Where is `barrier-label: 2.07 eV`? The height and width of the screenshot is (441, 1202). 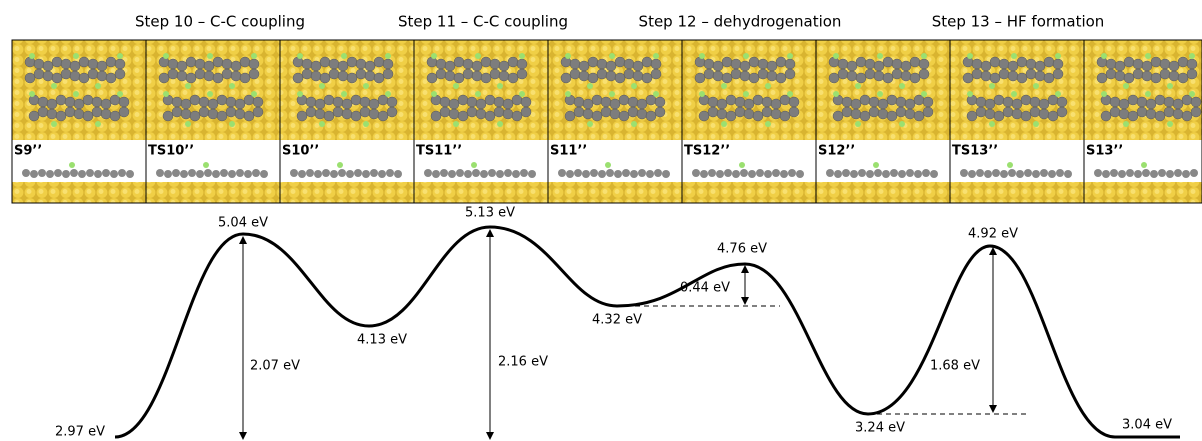 barrier-label: 2.07 eV is located at coordinates (275, 366).